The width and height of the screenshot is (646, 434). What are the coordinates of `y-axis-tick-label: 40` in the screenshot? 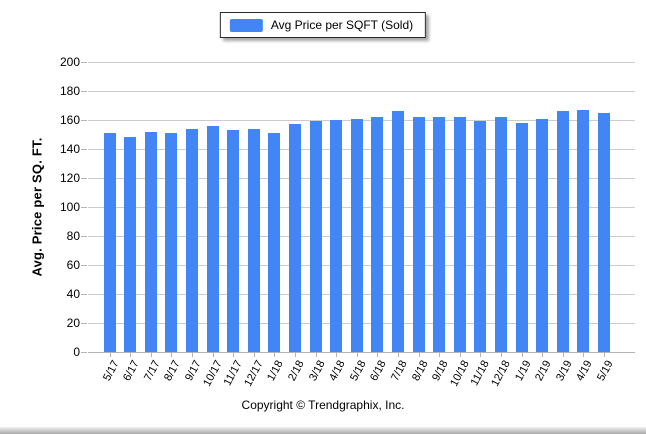 It's located at (73, 294).